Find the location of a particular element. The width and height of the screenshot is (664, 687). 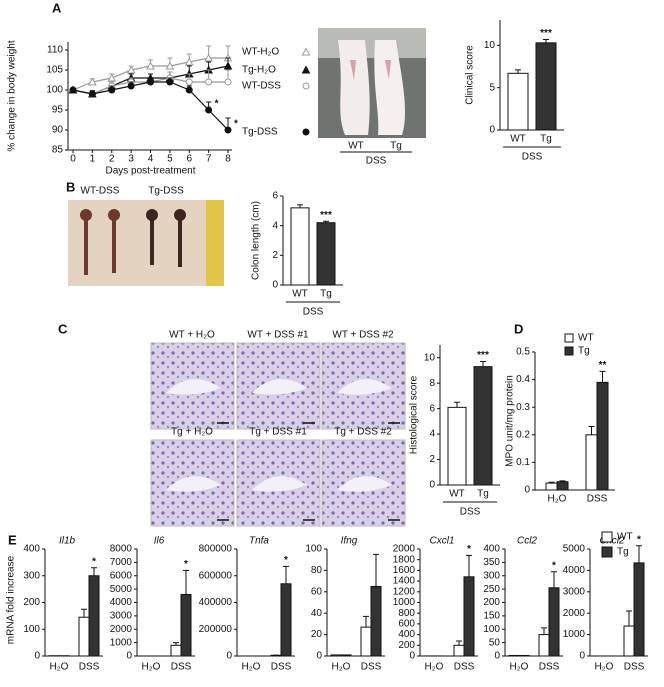

x-axis-label: Days post-treatment is located at coordinates (150, 171).